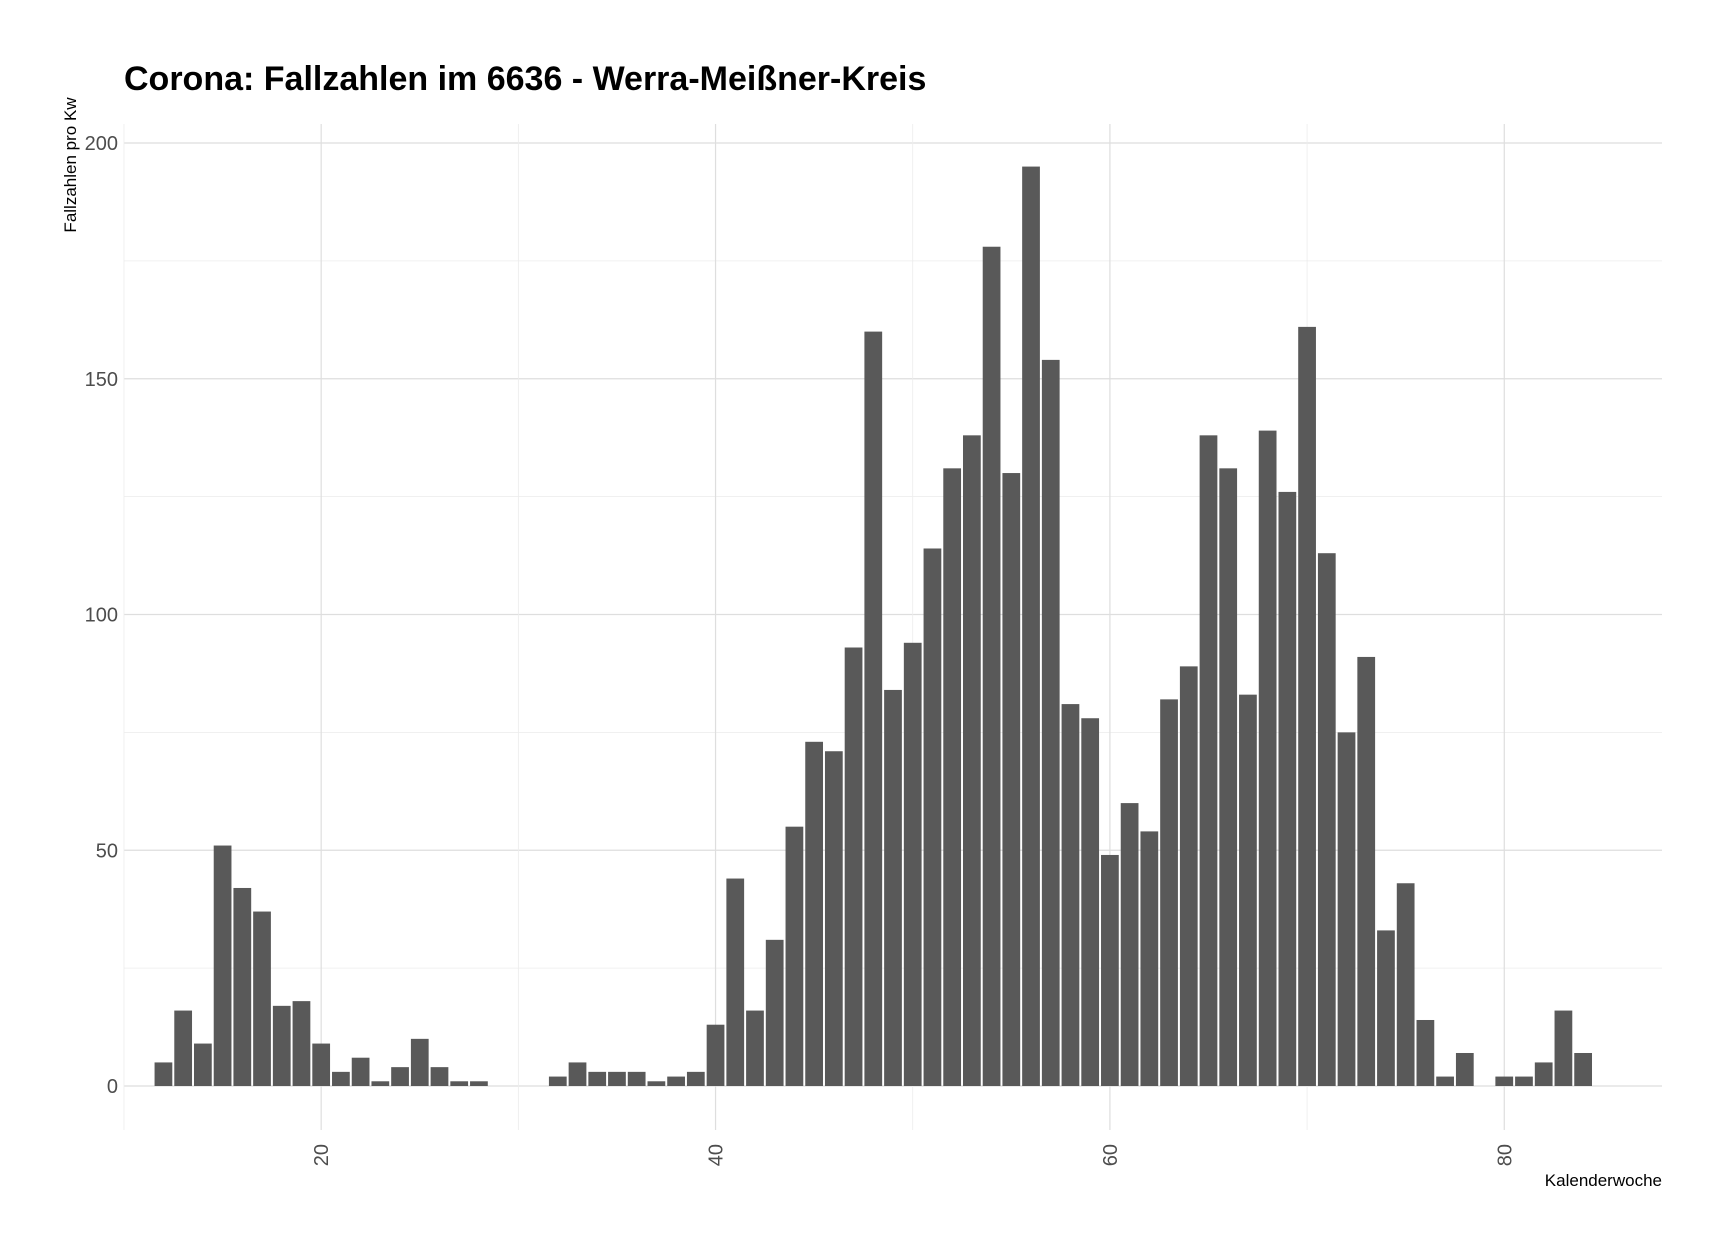  I want to click on y-tick-label: 50, so click(107, 851).